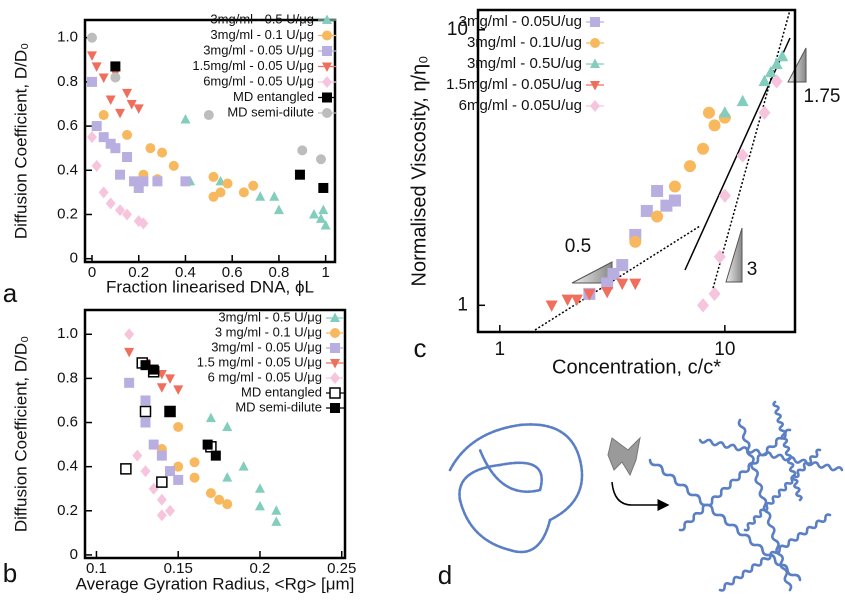 Image resolution: width=845 pixels, height=603 pixels. What do you see at coordinates (253, 65) in the screenshot?
I see `legend-label: 1.5mg/ml - 0.05 U/μg` at bounding box center [253, 65].